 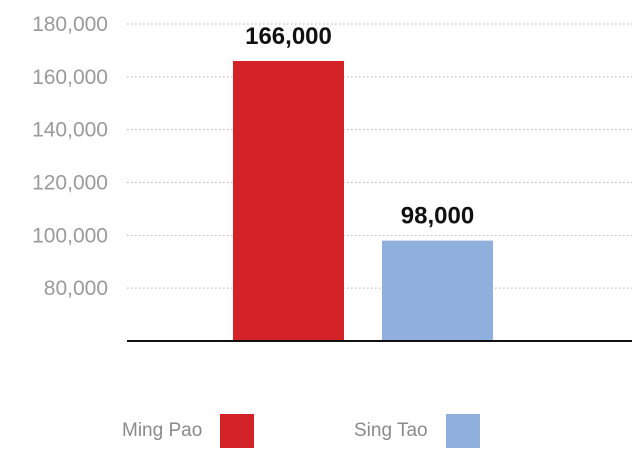 I want to click on data-label: 98,000, so click(x=437, y=216).